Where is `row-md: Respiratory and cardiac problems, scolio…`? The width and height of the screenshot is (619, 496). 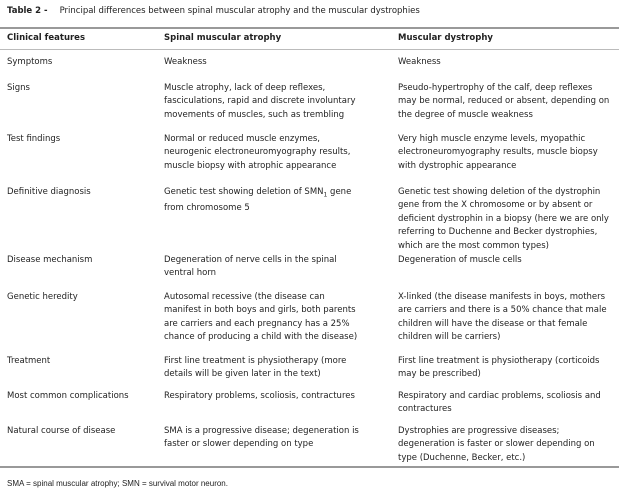
row-md: Respiratory and cardiac problems, scolio… is located at coordinates (499, 403).